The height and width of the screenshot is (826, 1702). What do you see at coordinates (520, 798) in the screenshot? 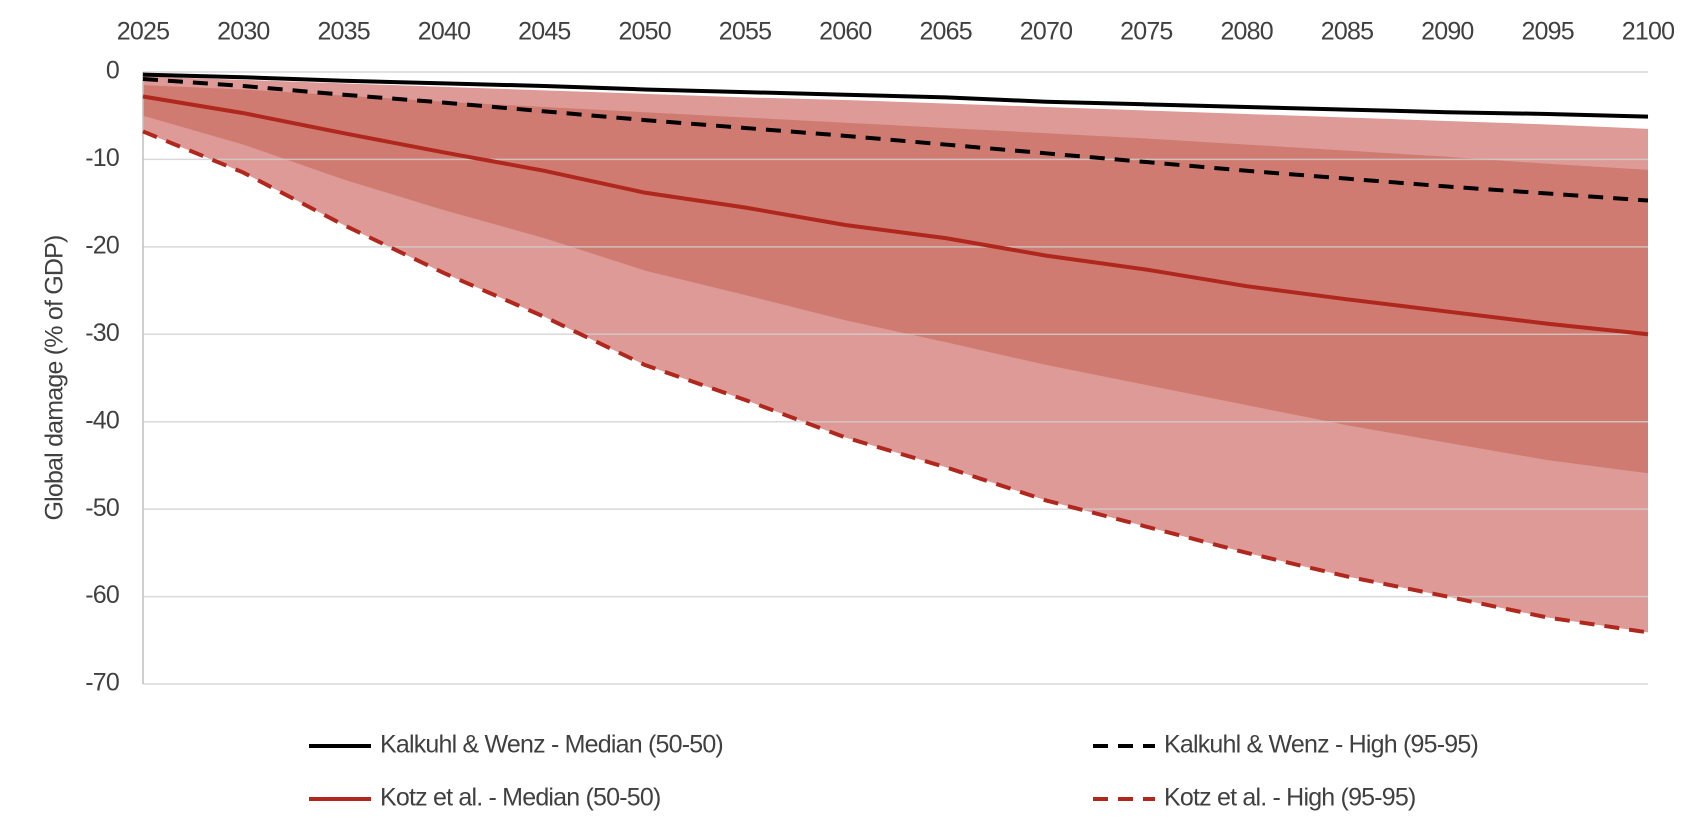
I see `legend-label: Kotz et al. - Median (50-50)` at bounding box center [520, 798].